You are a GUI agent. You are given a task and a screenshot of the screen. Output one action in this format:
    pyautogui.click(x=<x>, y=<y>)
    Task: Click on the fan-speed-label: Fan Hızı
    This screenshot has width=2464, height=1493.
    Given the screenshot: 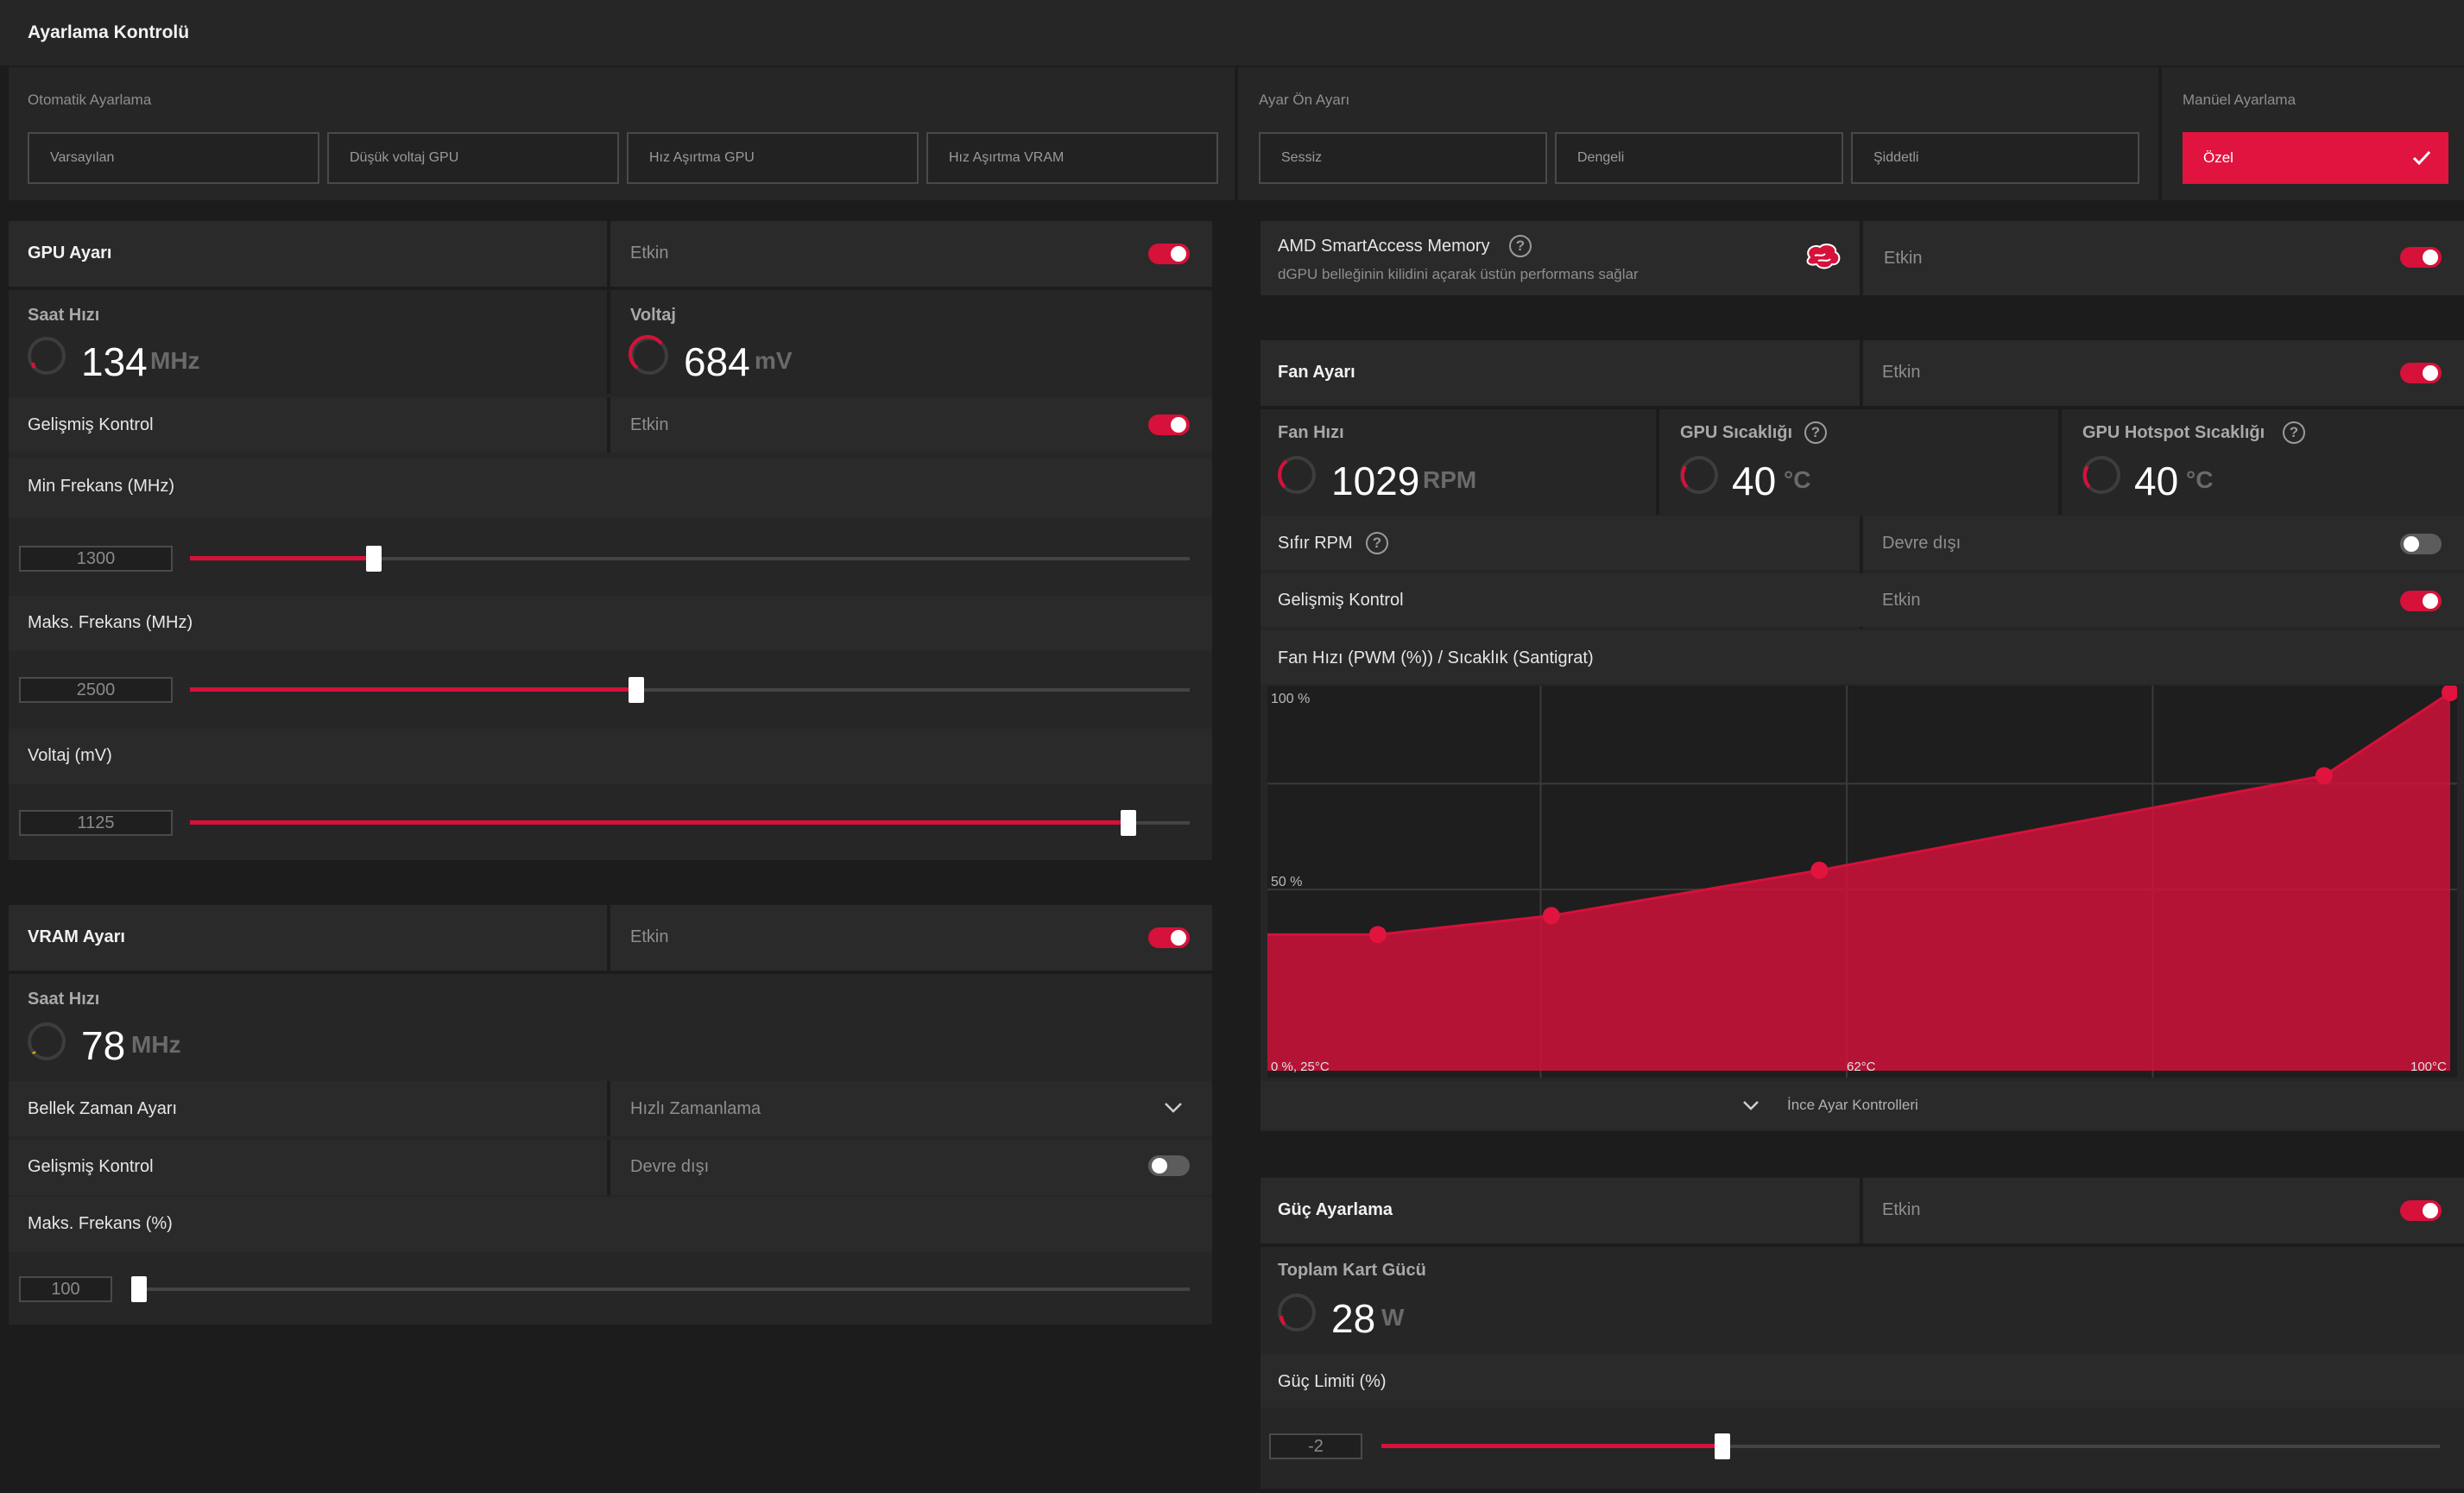 What is the action you would take?
    pyautogui.click(x=1311, y=432)
    